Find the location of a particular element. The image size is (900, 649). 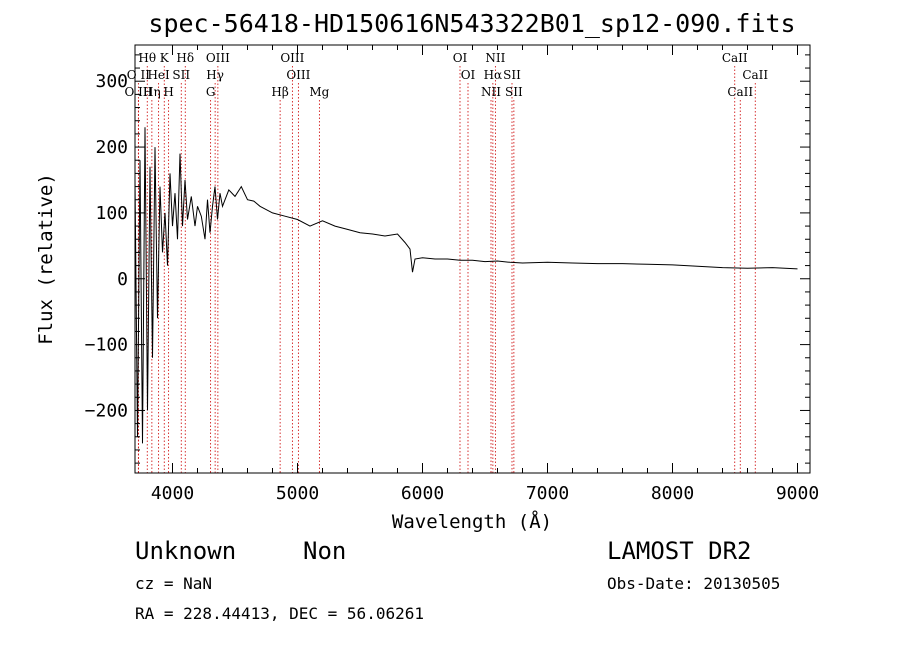

spectral-line-label: Hα is located at coordinates (493, 75).